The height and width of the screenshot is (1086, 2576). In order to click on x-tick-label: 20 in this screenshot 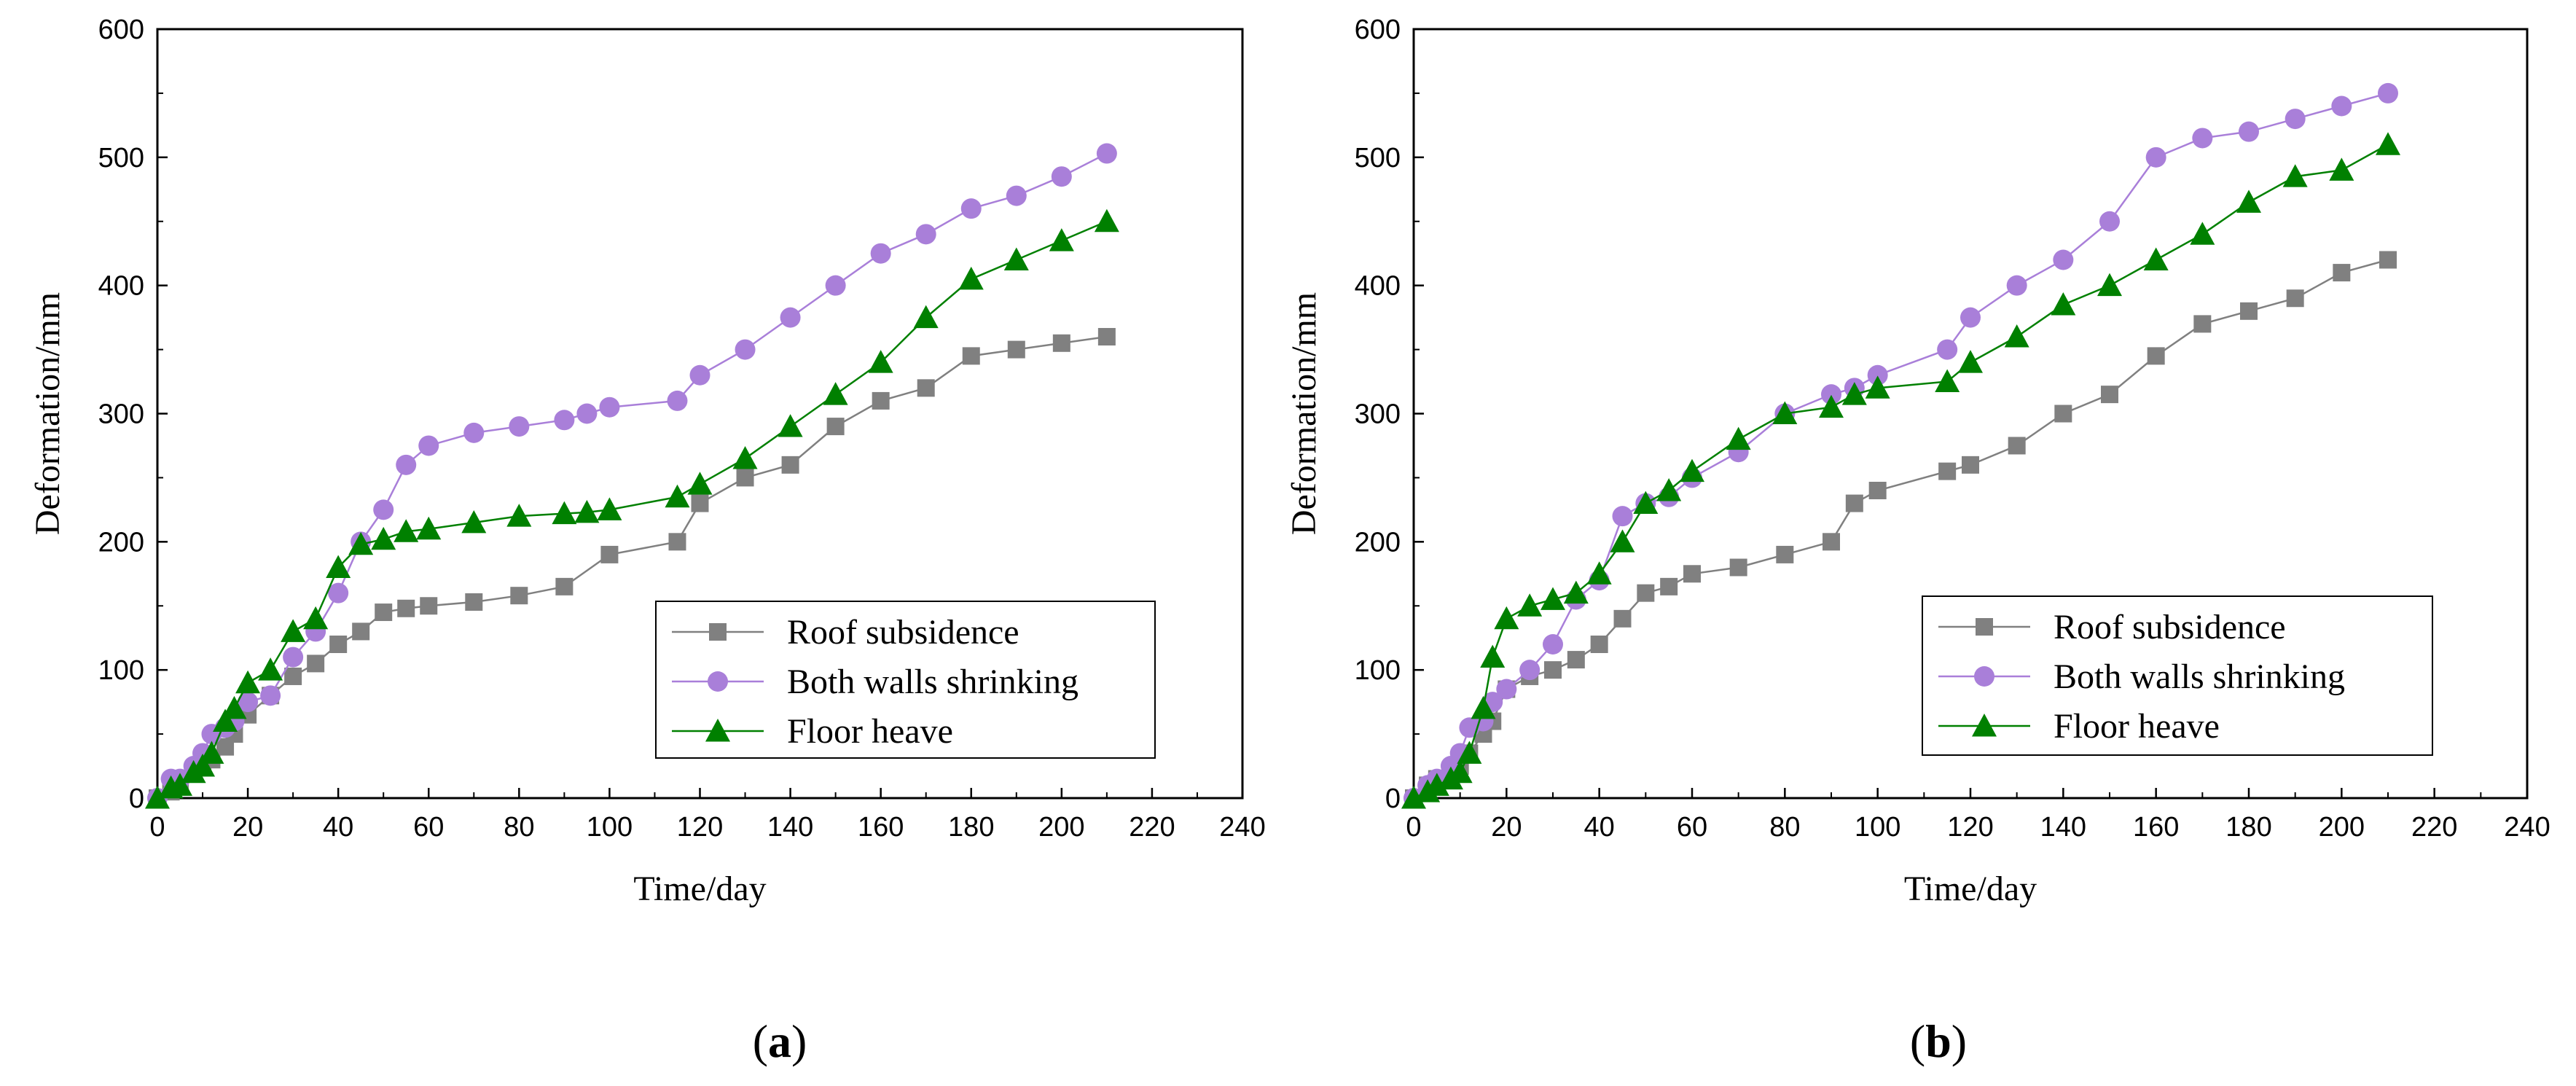, I will do `click(1506, 827)`.